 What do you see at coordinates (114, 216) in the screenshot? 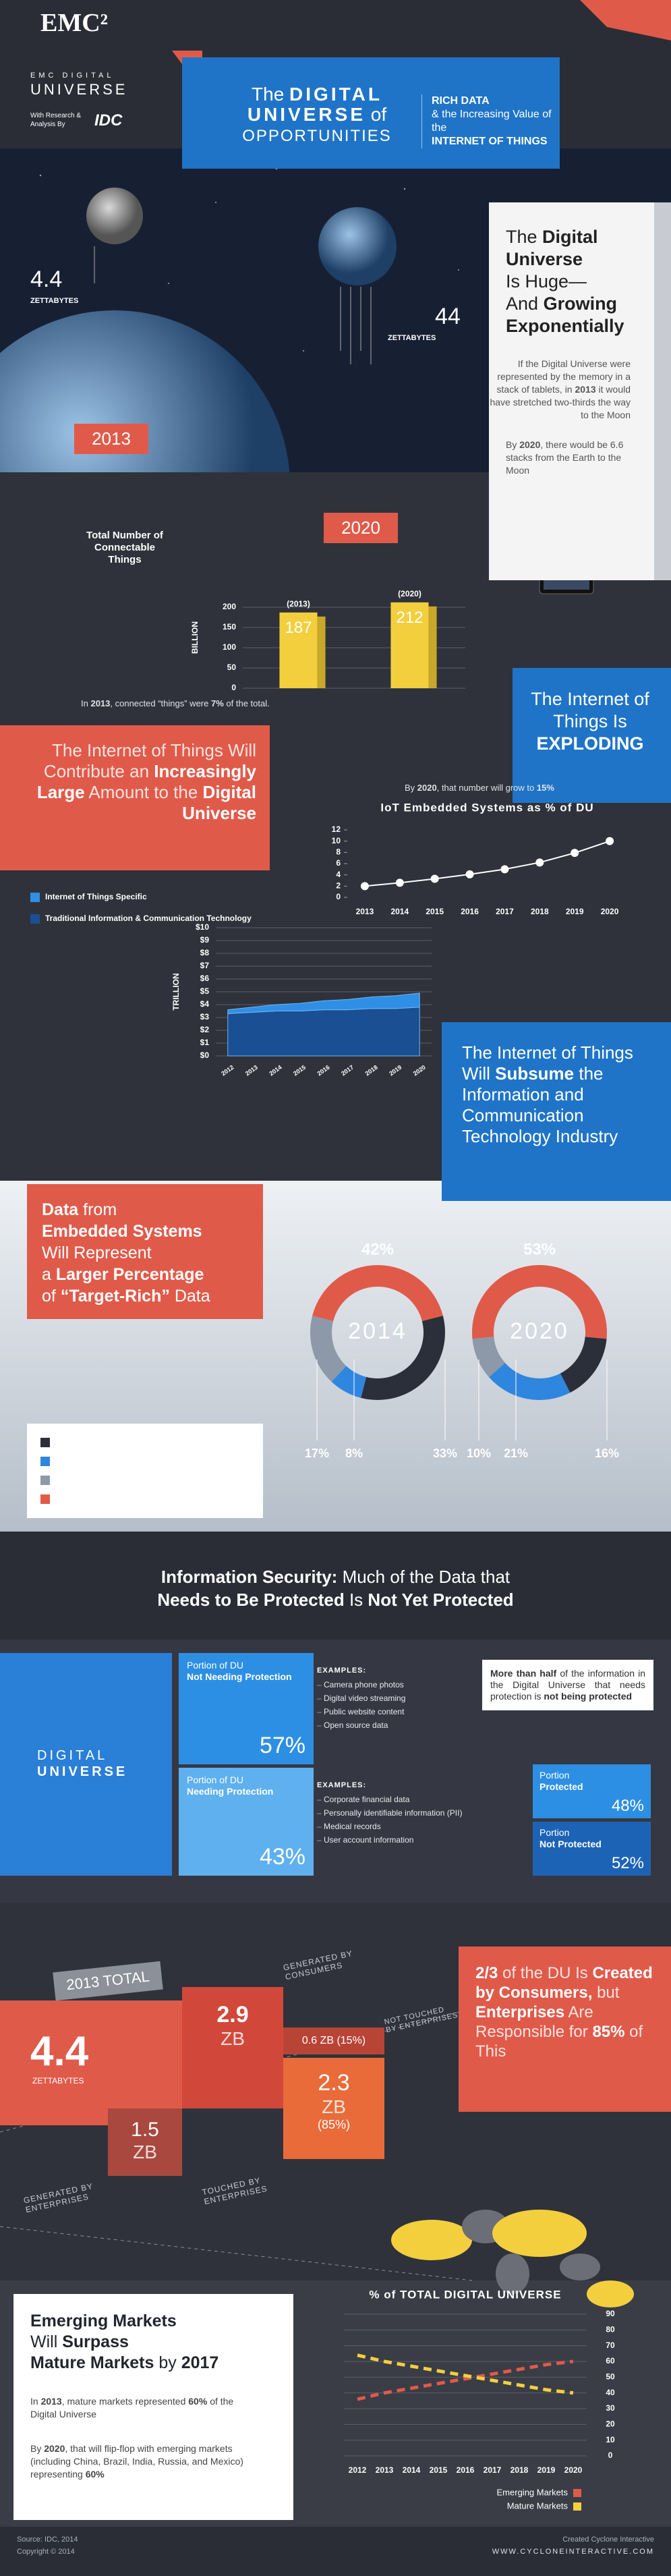
I see `moon` at bounding box center [114, 216].